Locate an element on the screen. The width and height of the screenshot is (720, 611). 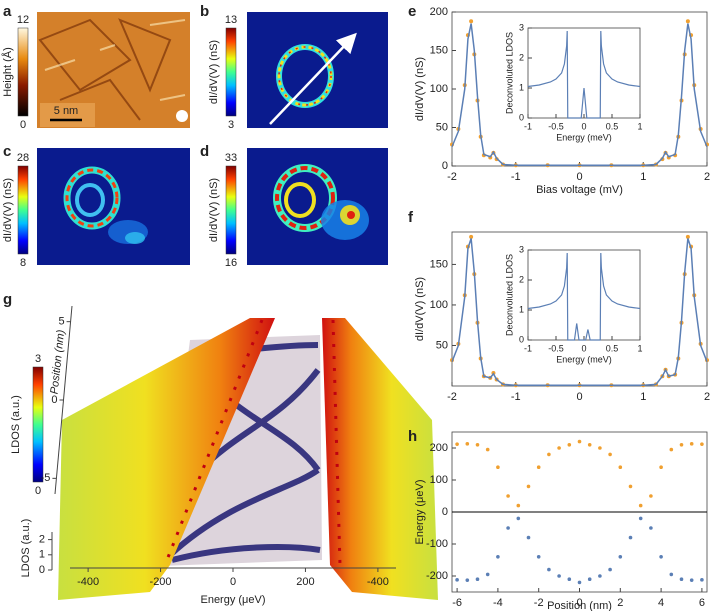
colorbar-tick-label: 8 is located at coordinates (23, 263).